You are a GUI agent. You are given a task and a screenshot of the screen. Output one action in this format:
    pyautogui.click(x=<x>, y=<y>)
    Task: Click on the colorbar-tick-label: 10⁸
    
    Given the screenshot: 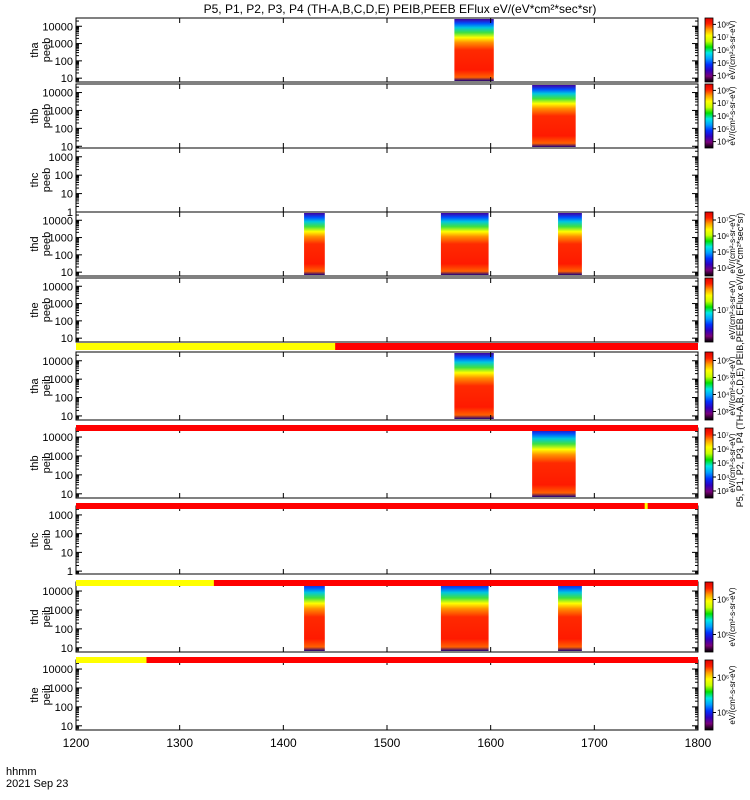 What is the action you would take?
    pyautogui.click(x=723, y=90)
    